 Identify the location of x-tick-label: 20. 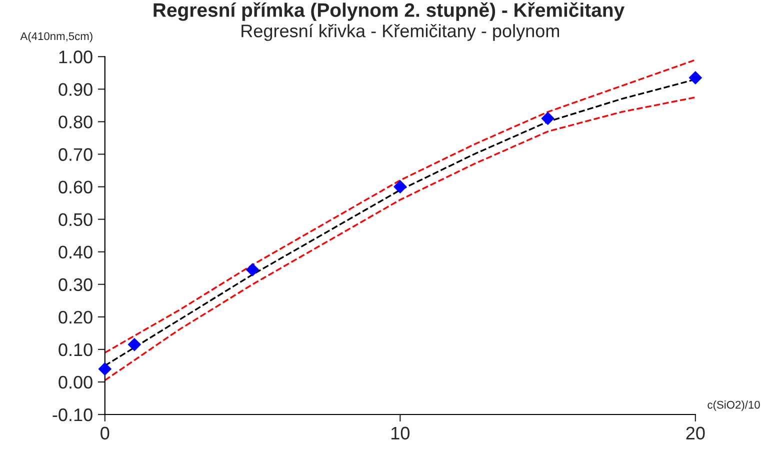
(695, 433).